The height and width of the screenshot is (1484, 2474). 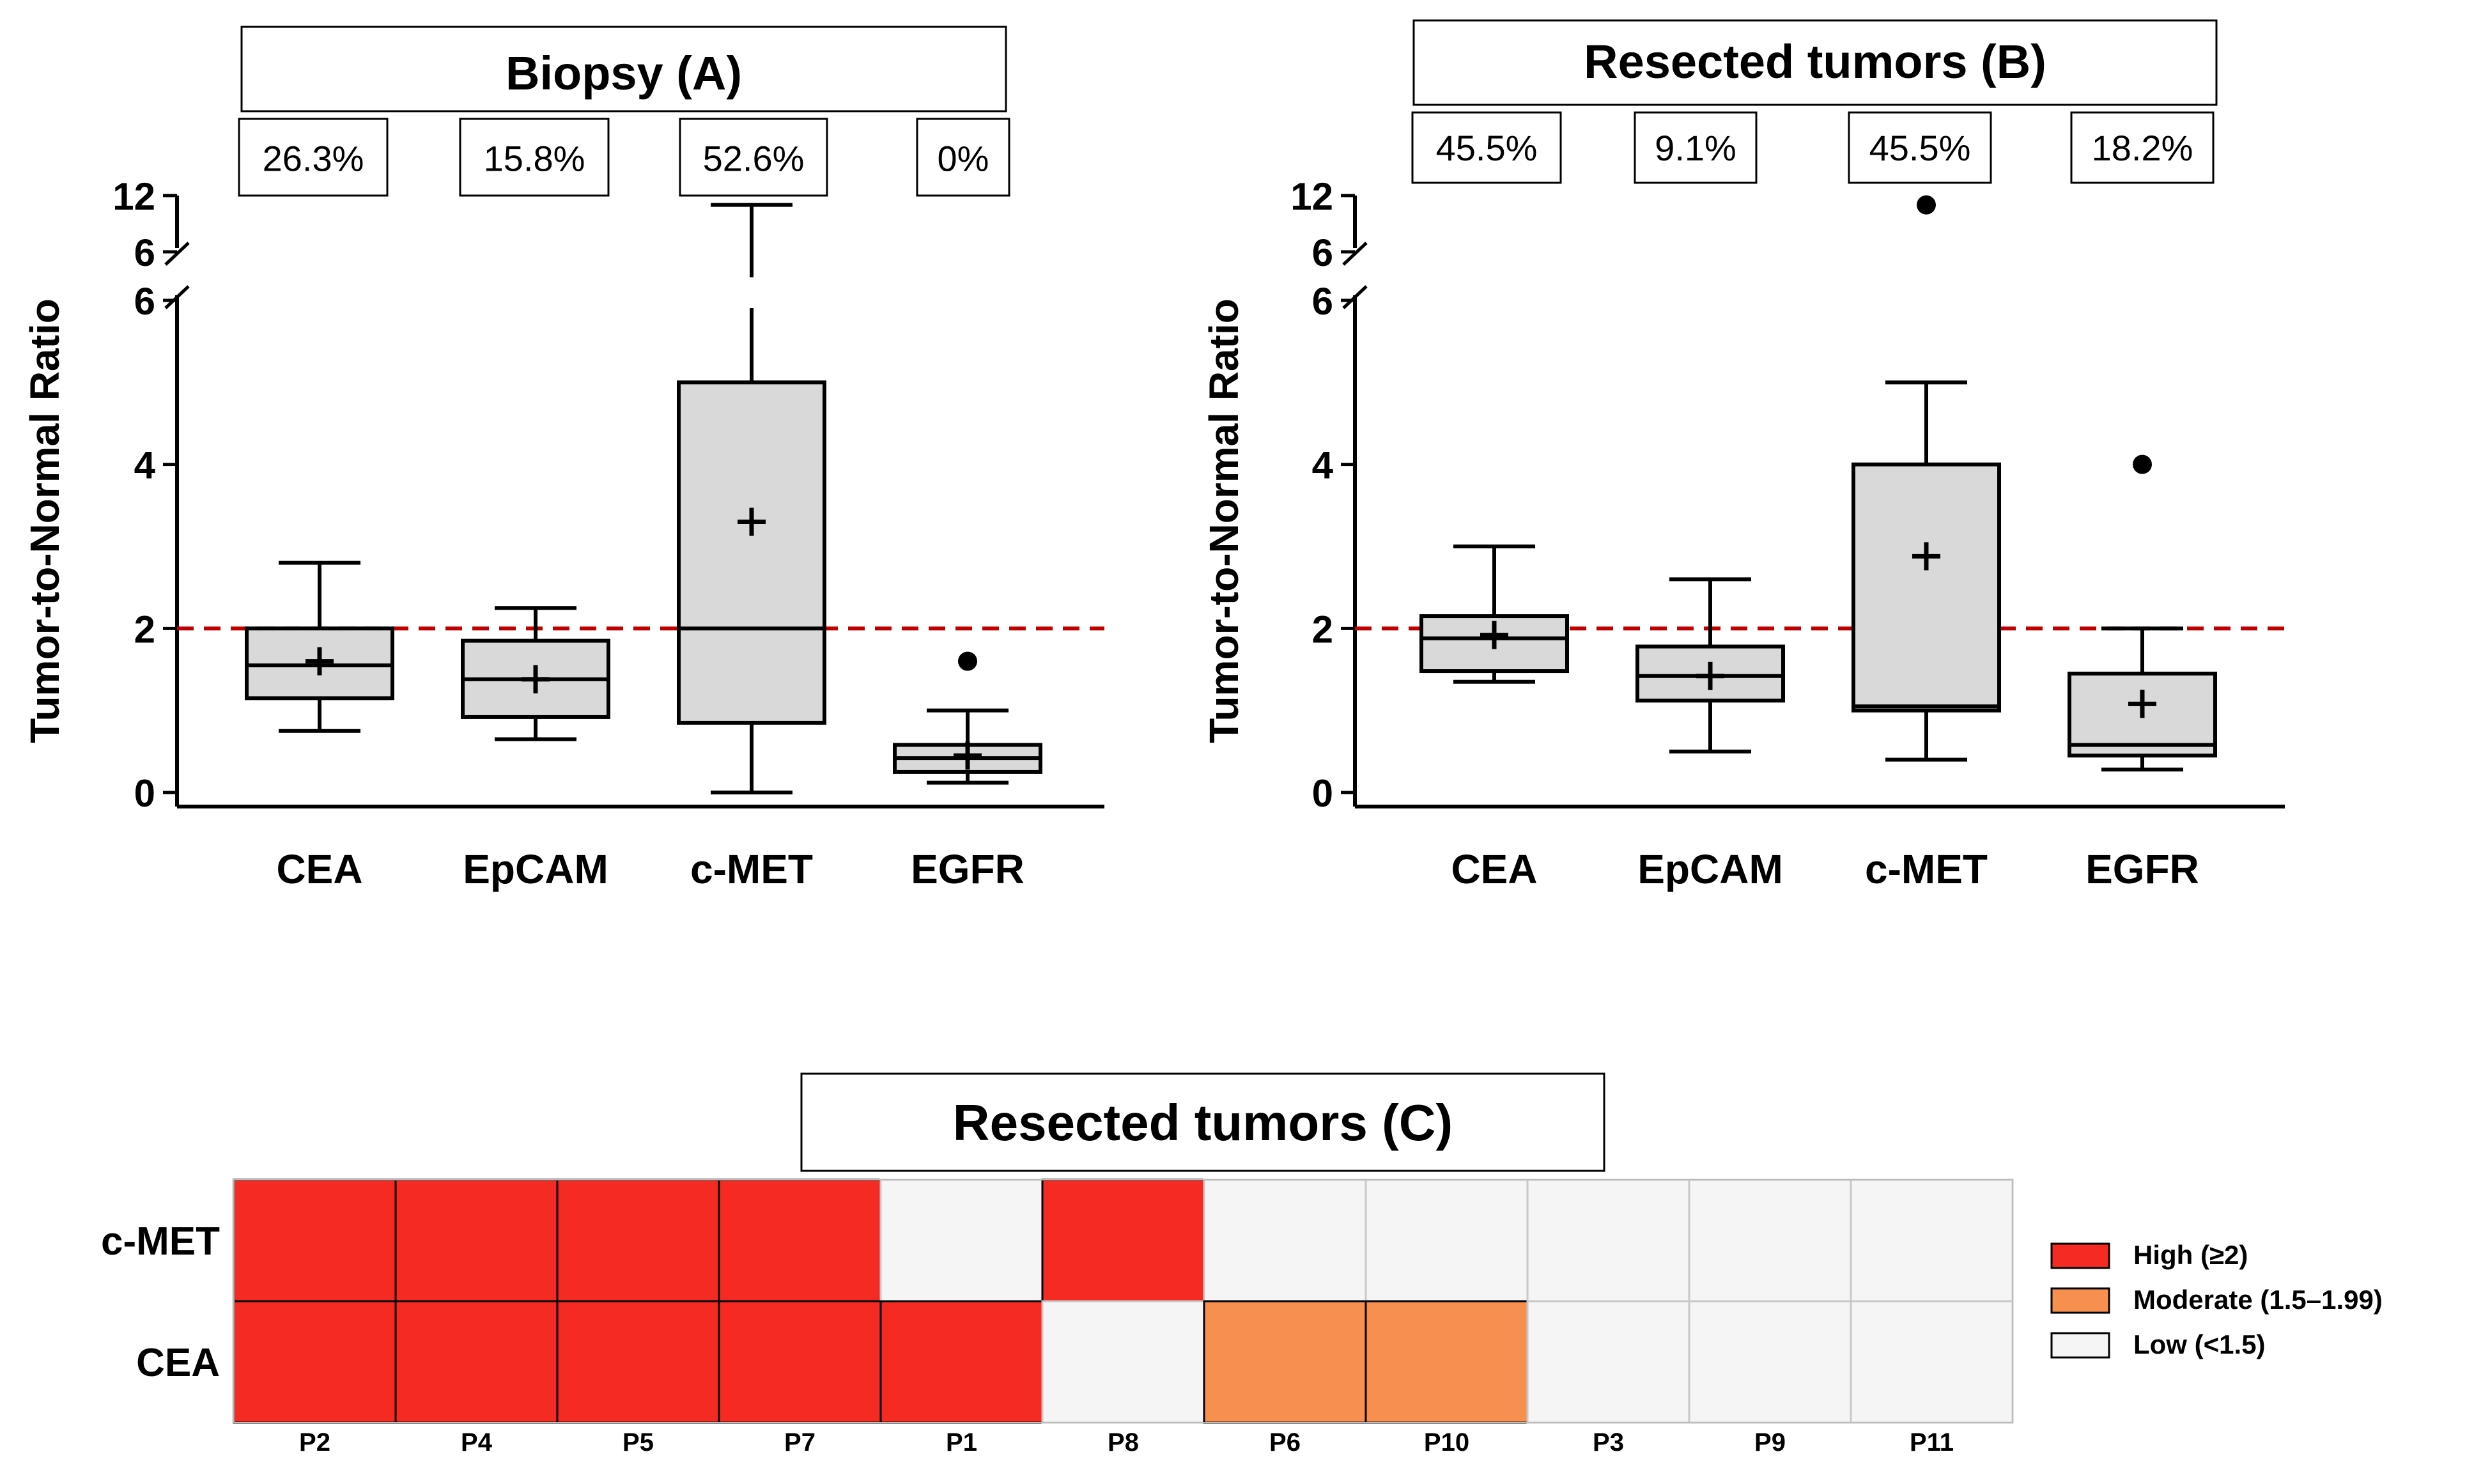 What do you see at coordinates (315, 1240) in the screenshot?
I see `heatmap-cell-c-met-p2` at bounding box center [315, 1240].